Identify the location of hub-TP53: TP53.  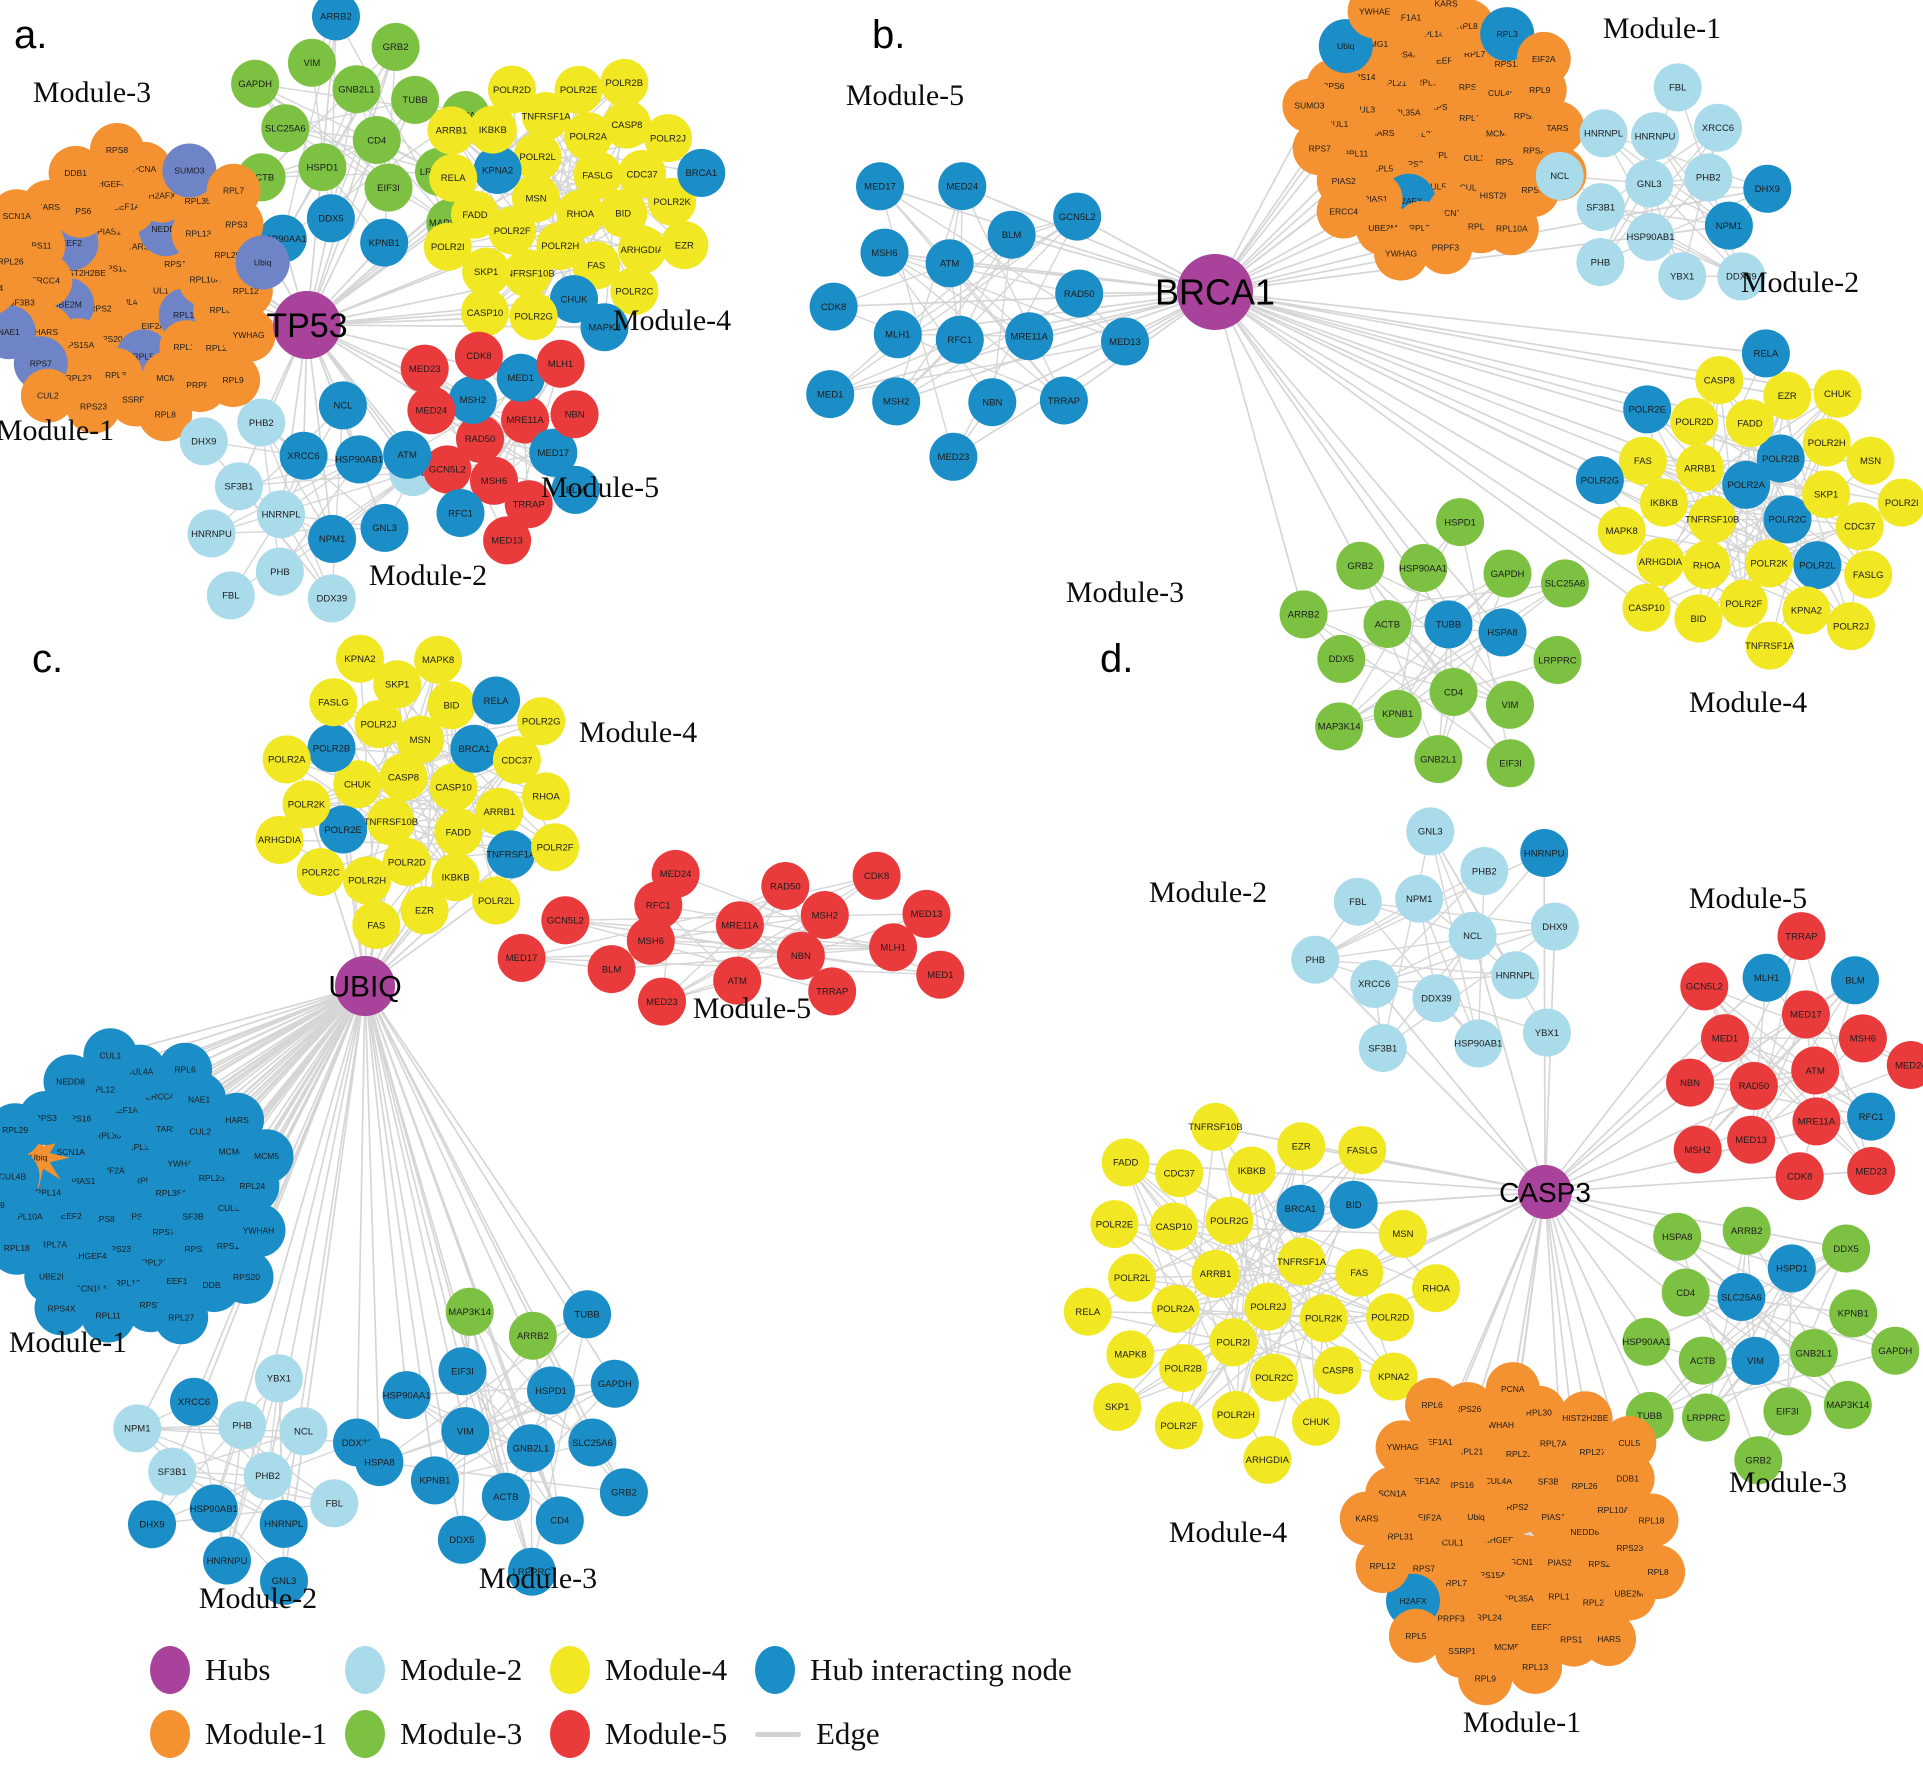
(307, 325).